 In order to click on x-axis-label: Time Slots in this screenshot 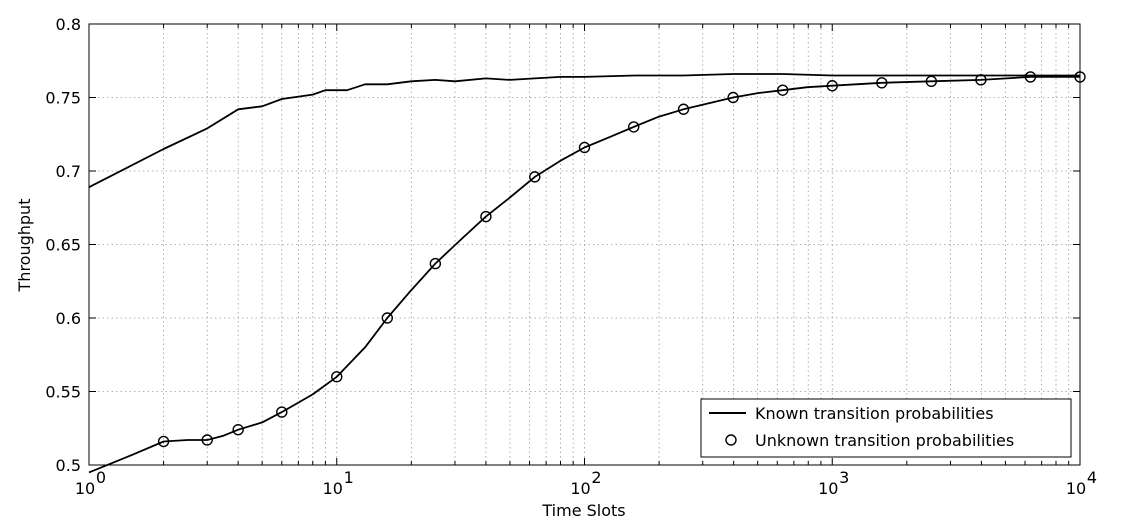, I will do `click(583, 510)`.